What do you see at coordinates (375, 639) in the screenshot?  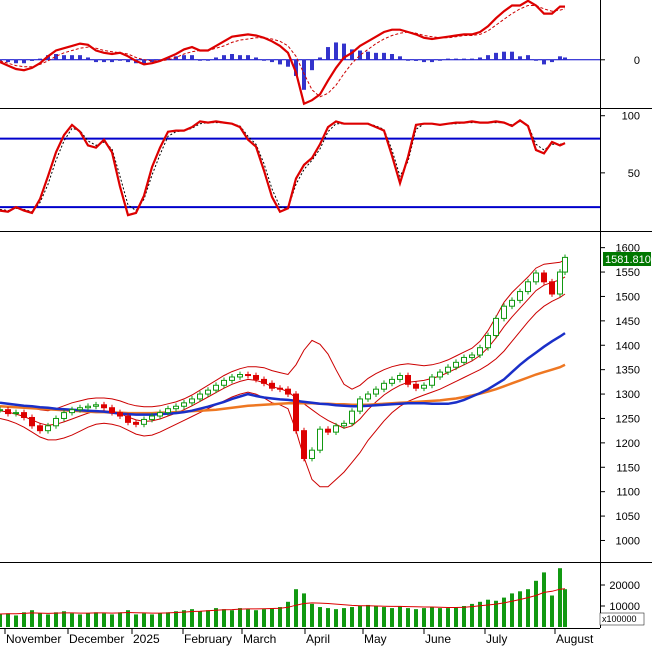 I see `x-tick-label: May` at bounding box center [375, 639].